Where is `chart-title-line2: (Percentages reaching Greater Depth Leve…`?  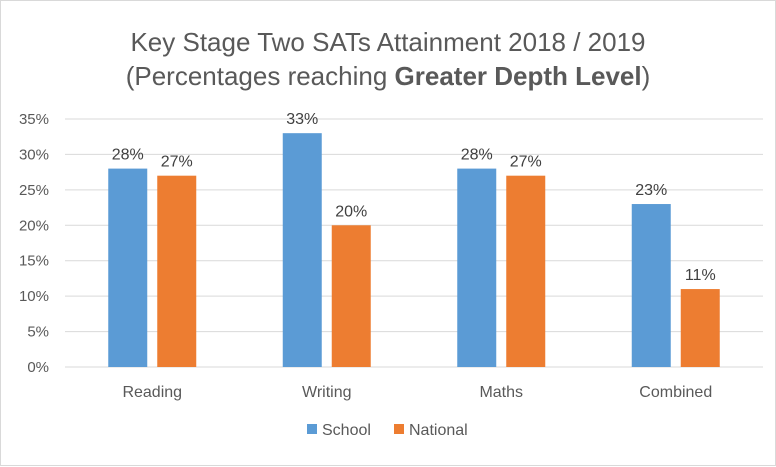
chart-title-line2: (Percentages reaching Greater Depth Leve… is located at coordinates (388, 76).